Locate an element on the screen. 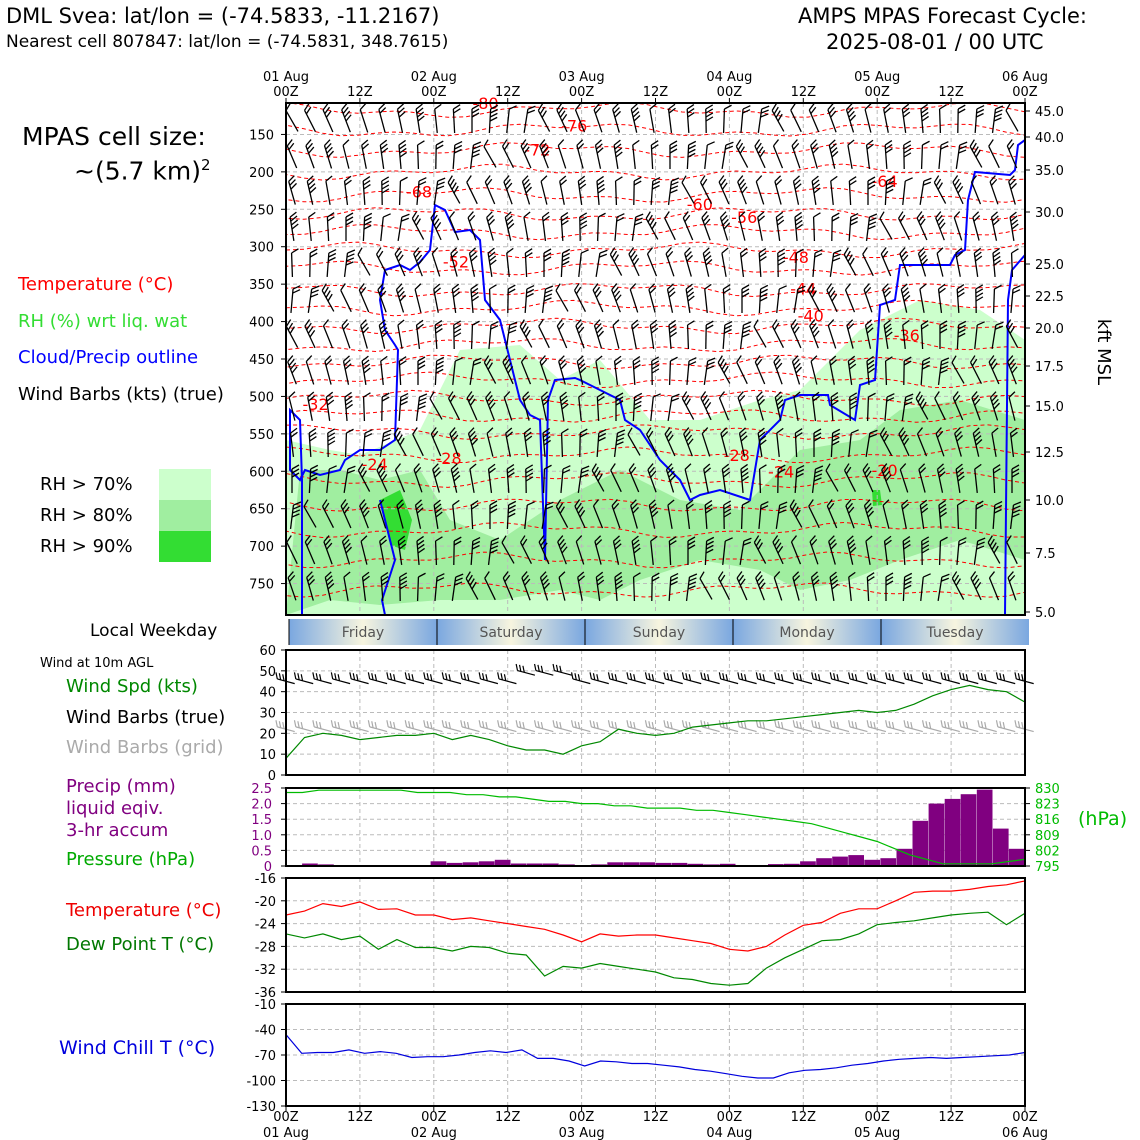  precip-y-tick-label: 2.0 is located at coordinates (261, 805).